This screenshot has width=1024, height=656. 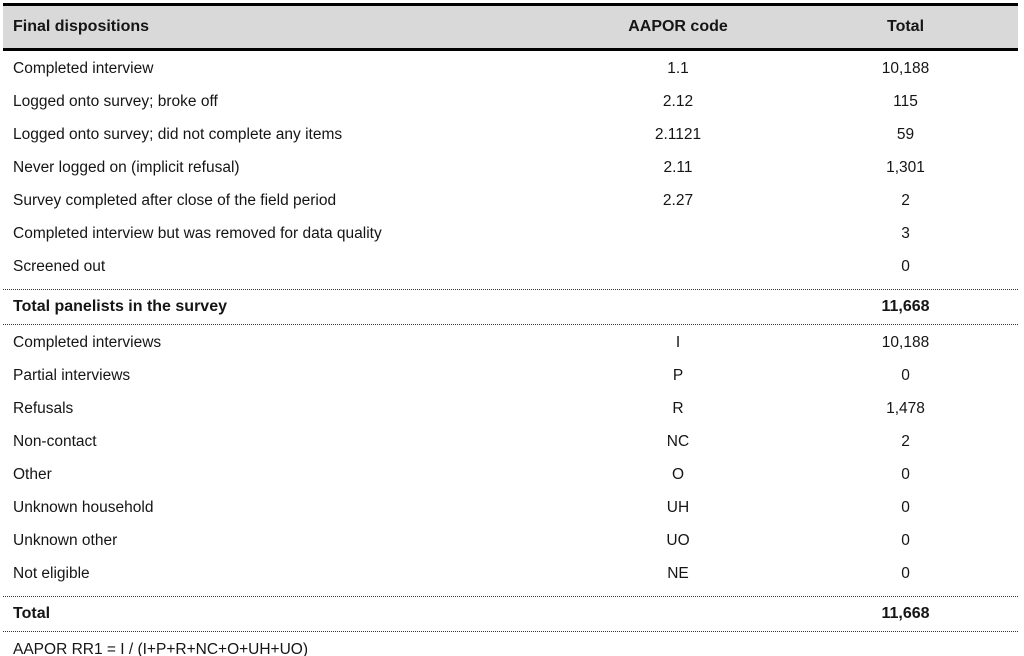 What do you see at coordinates (510, 573) in the screenshot?
I see `table-row: Not eligible NE 0` at bounding box center [510, 573].